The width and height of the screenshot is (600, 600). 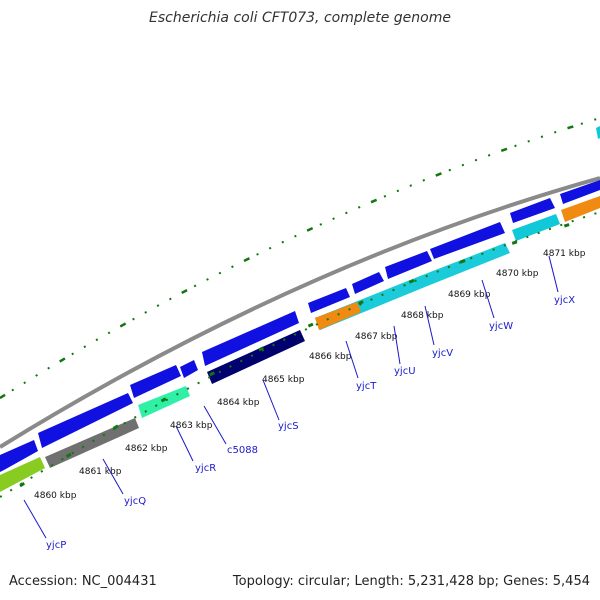 What do you see at coordinates (564, 300) in the screenshot?
I see `gene-label: yjcX` at bounding box center [564, 300].